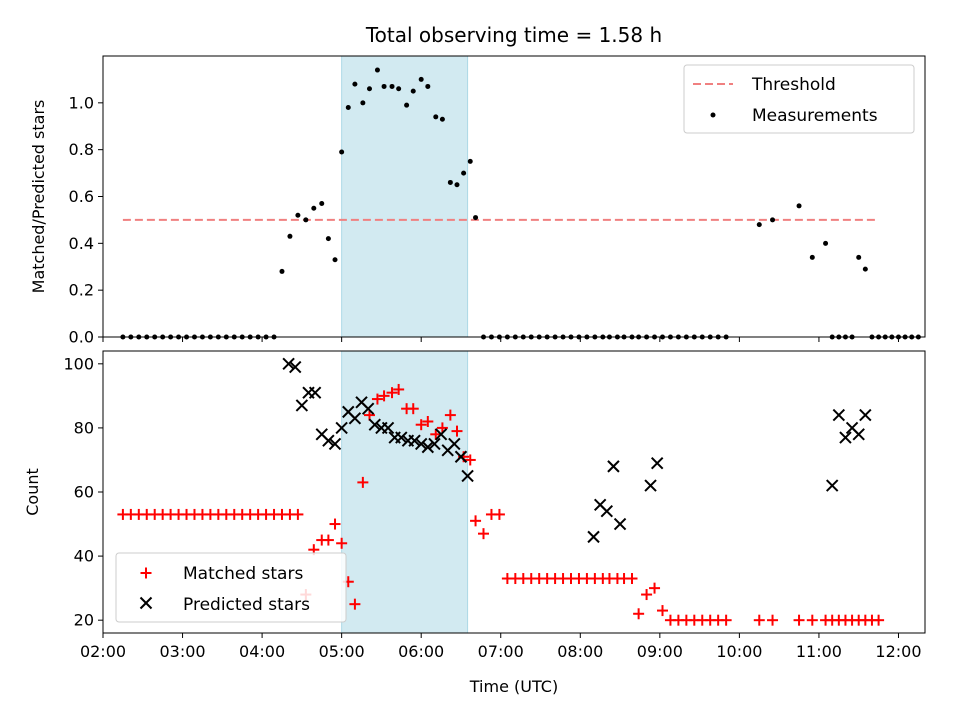 This screenshot has width=960, height=720. What do you see at coordinates (660, 651) in the screenshot?
I see `x-tick-label: 09:00` at bounding box center [660, 651].